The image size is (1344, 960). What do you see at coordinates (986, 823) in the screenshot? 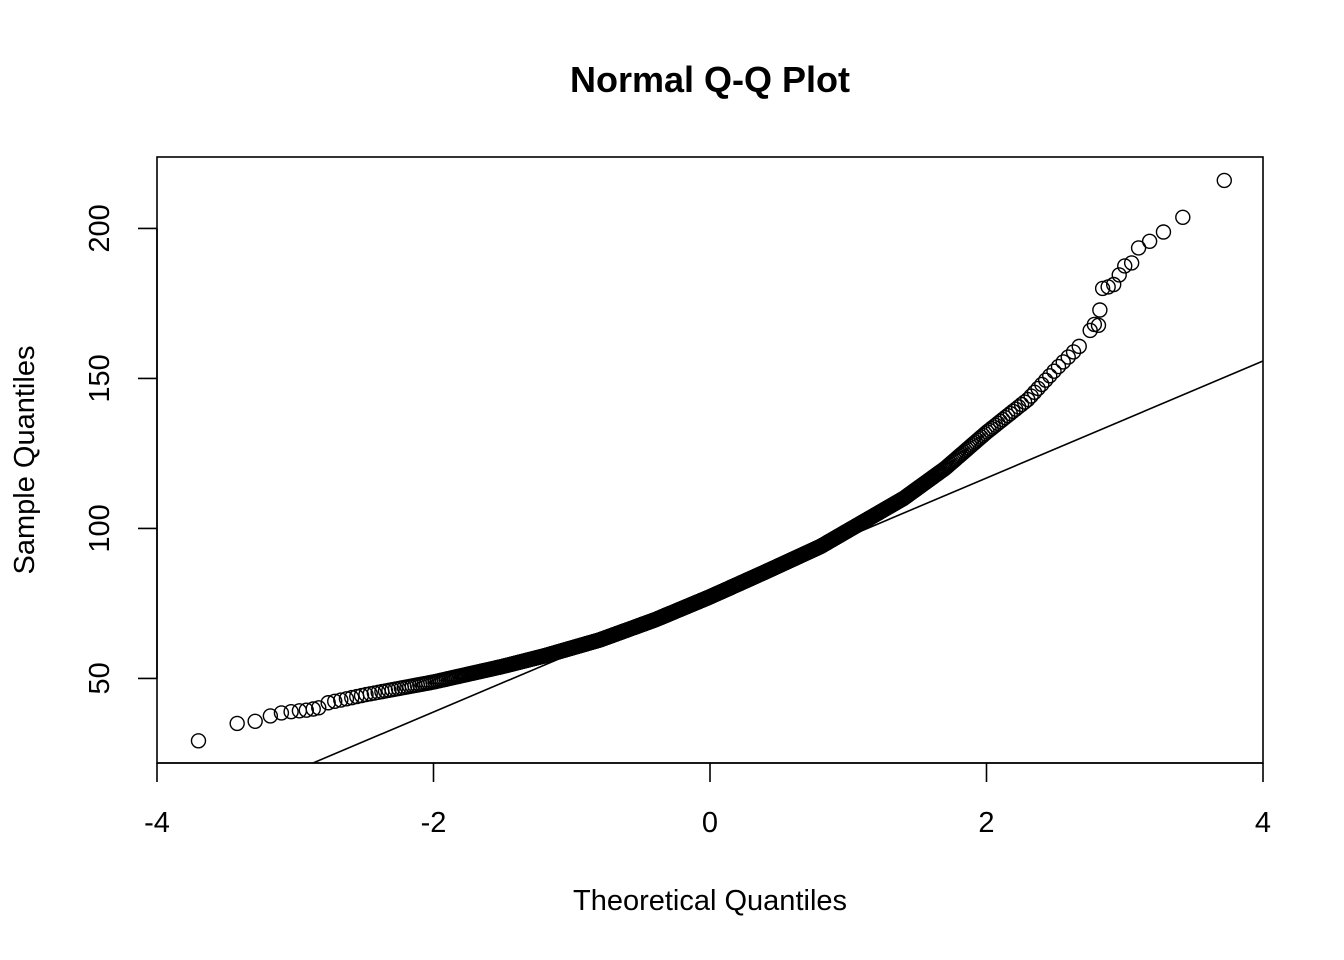
I see `x-tick-label: 2` at bounding box center [986, 823].